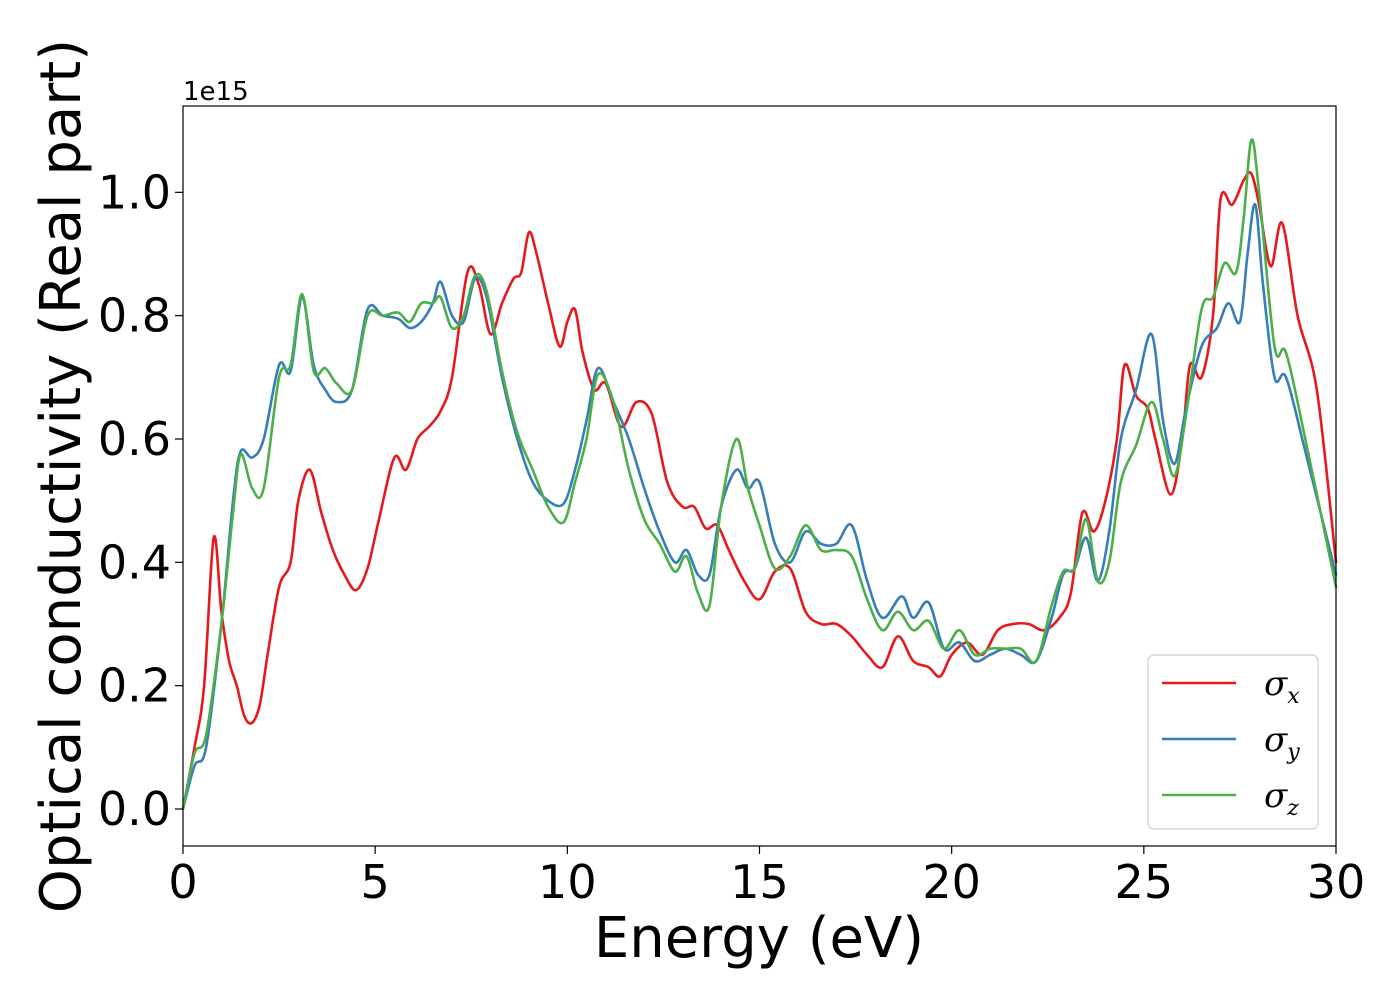 This screenshot has width=1400, height=1000. I want to click on x-tick-label: 20, so click(951, 882).